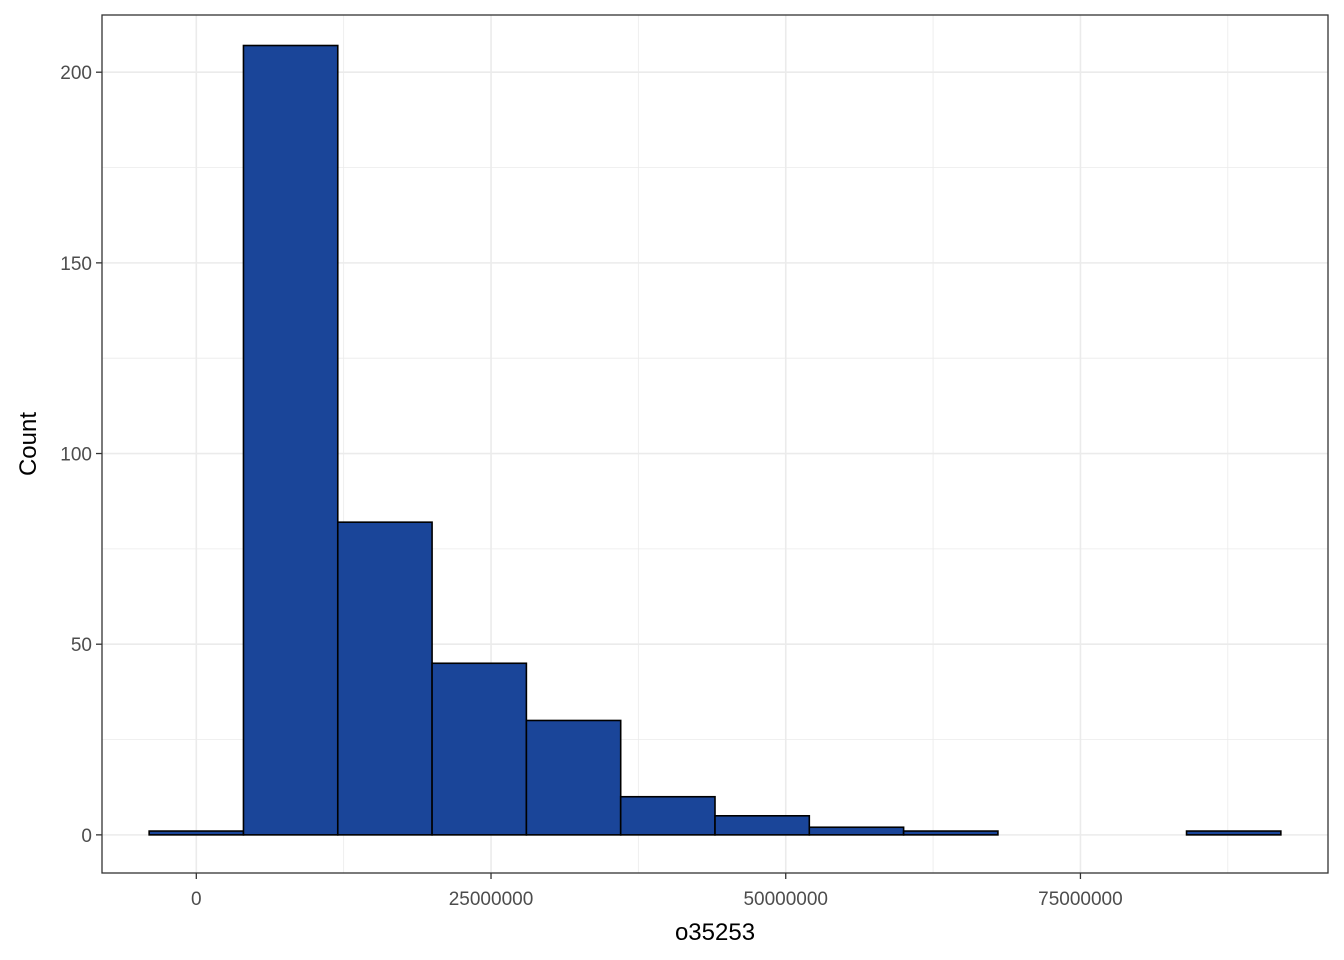 The width and height of the screenshot is (1344, 960). I want to click on y-axis-title: Count, so click(28, 444).